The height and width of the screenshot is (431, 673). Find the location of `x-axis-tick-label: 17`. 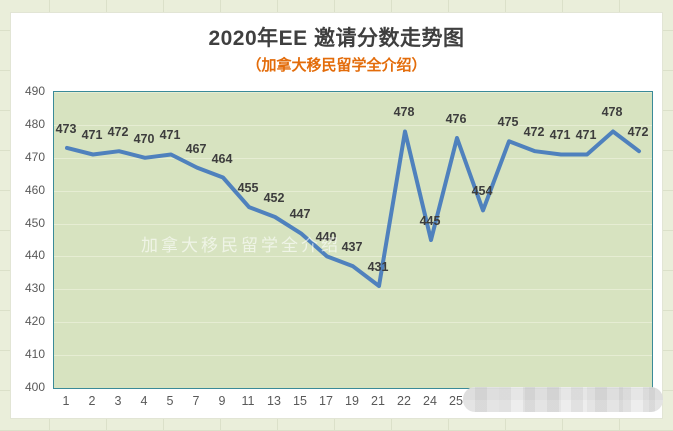

x-axis-tick-label: 17 is located at coordinates (326, 401).